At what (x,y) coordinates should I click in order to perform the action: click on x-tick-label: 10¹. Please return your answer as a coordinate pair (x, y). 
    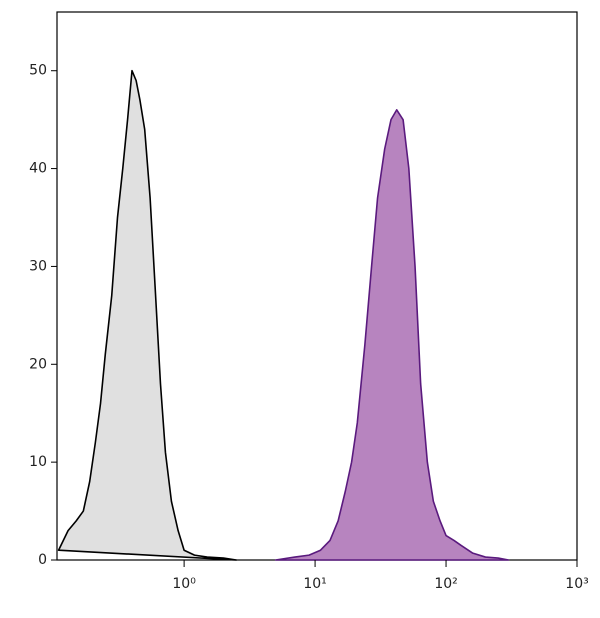
    Looking at the image, I should click on (314, 584).